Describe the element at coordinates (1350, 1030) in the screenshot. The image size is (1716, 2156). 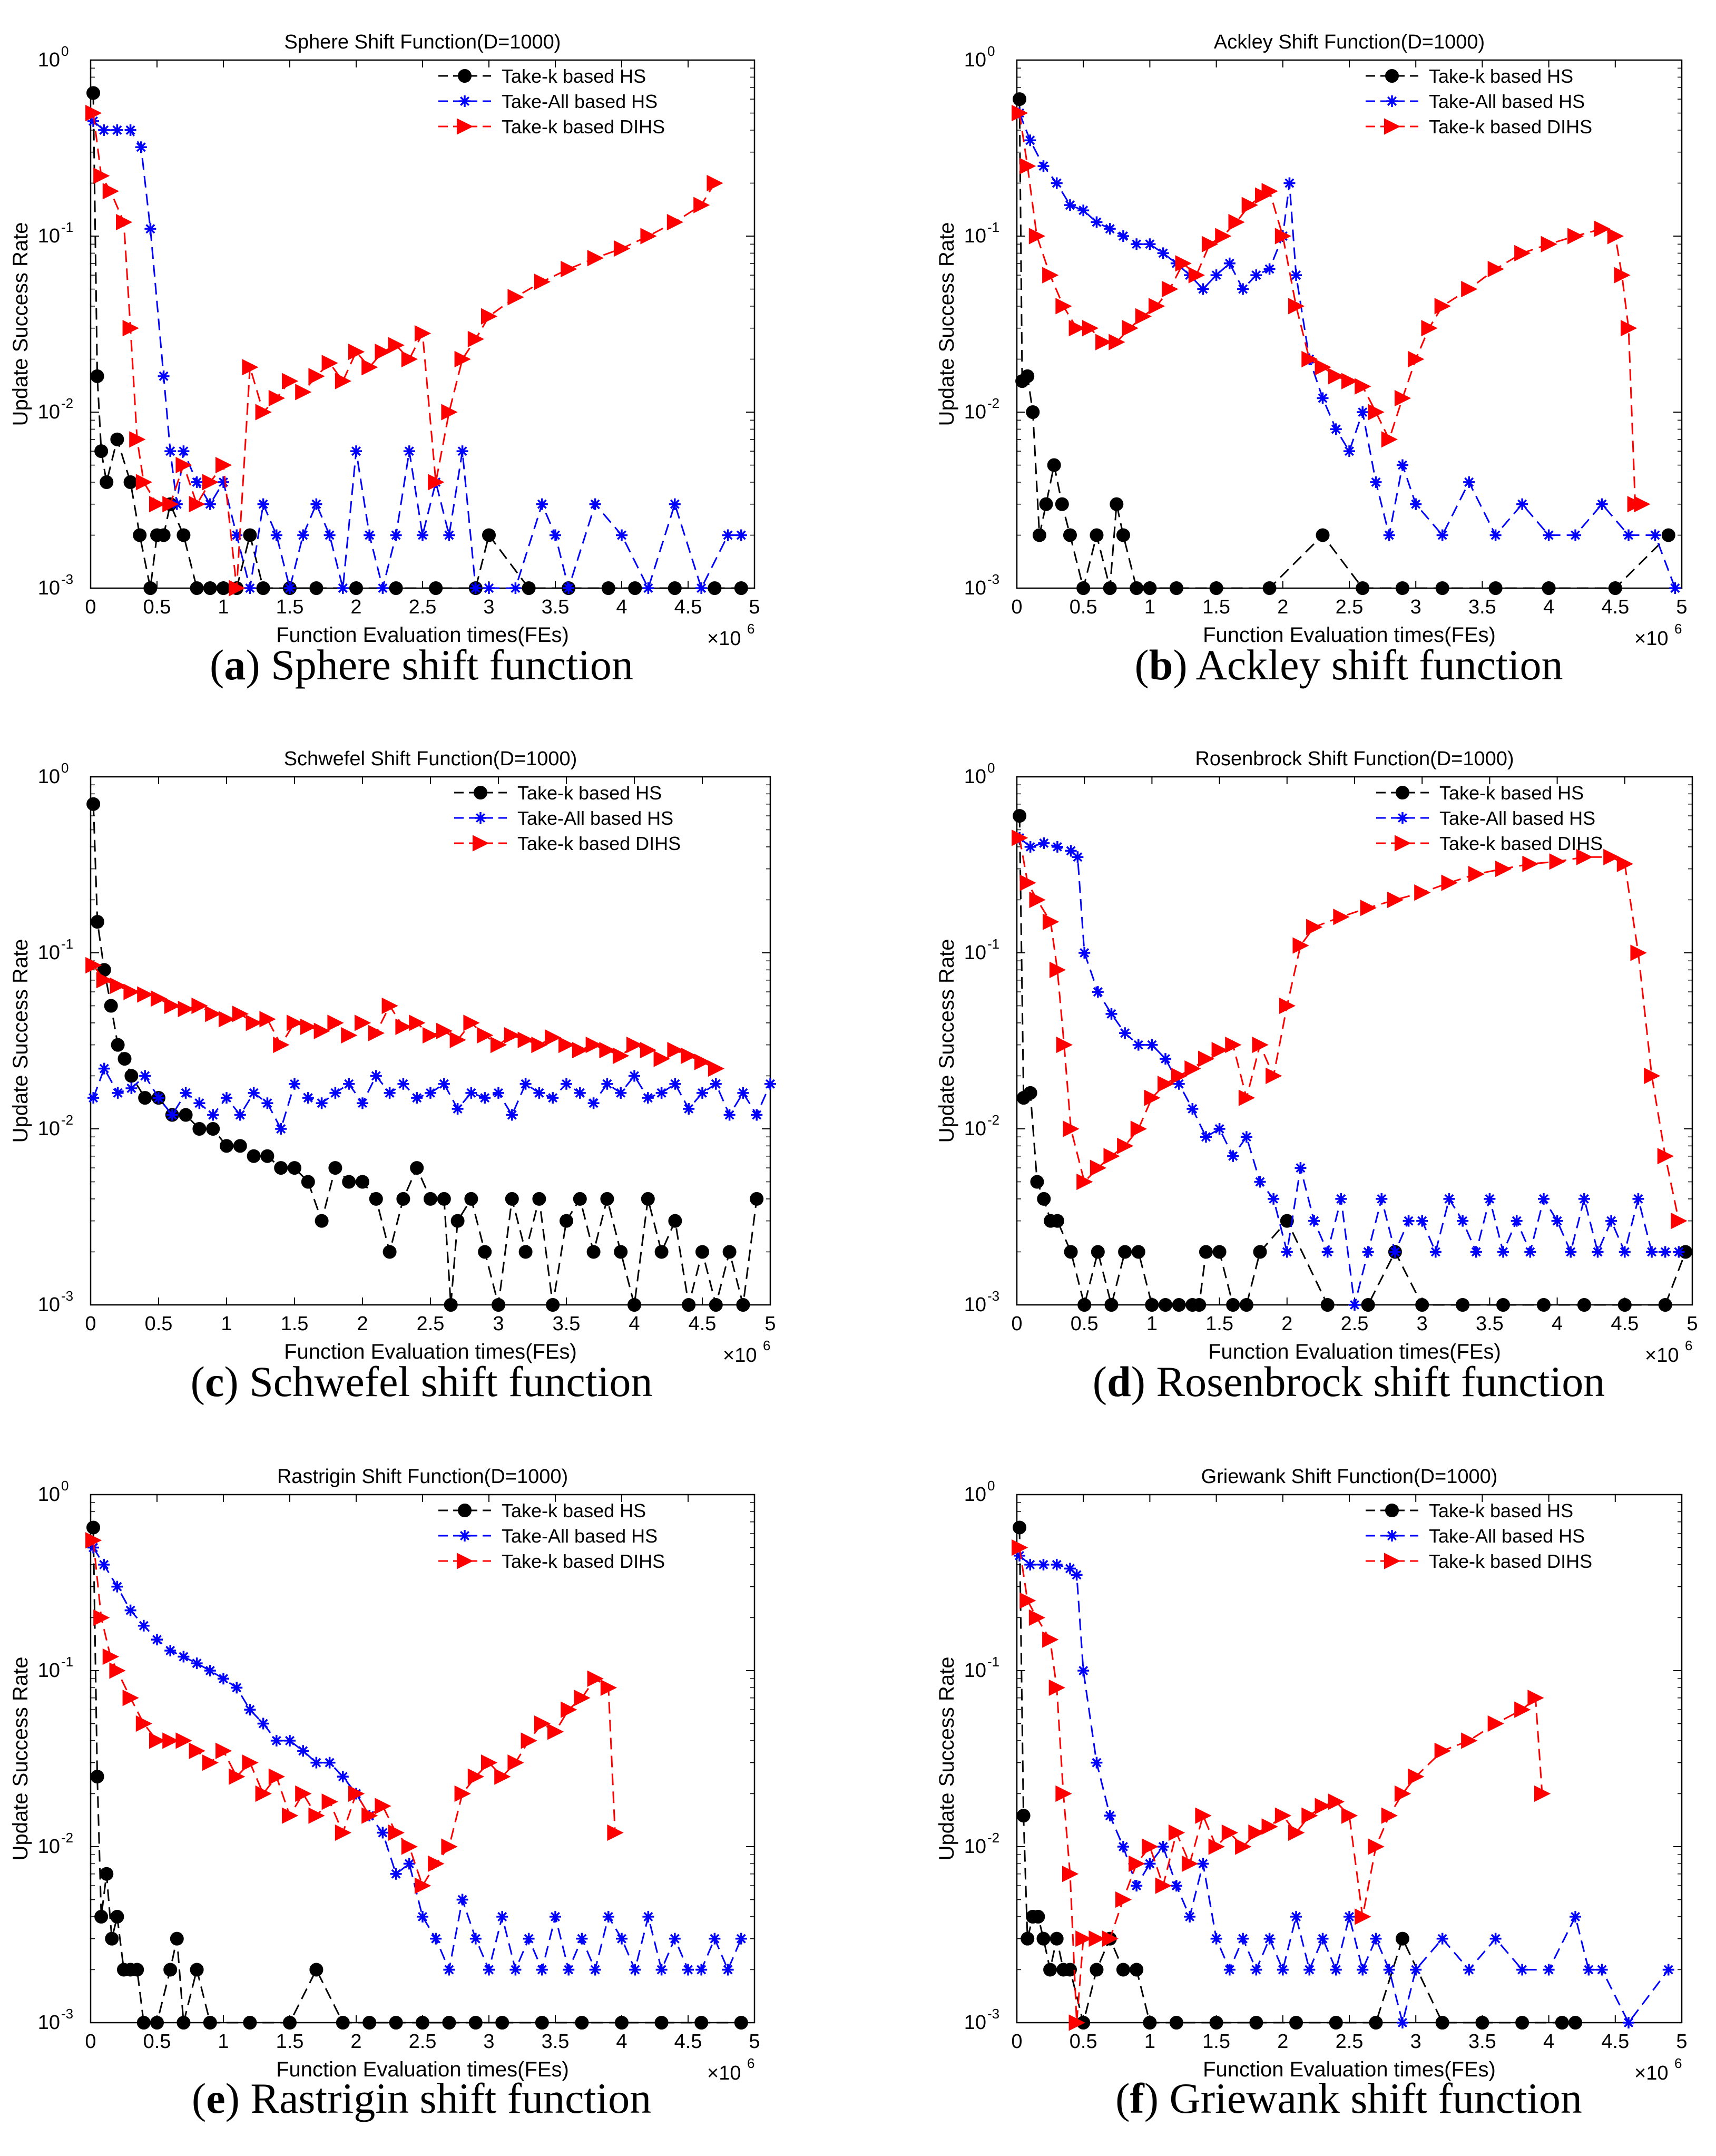
I see `series-take_k_dihs` at that location.